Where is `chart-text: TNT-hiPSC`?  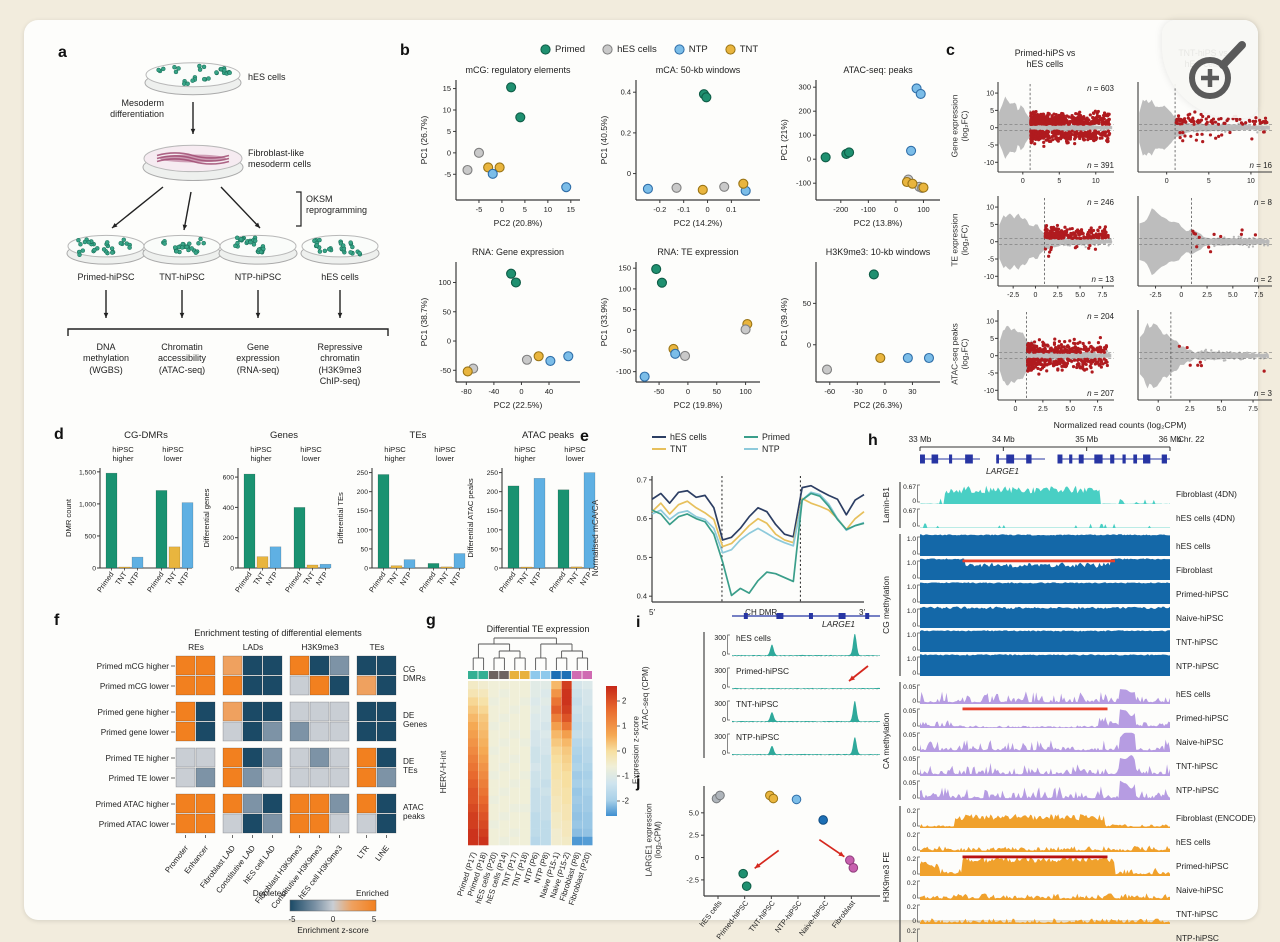
chart-text: TNT-hiPSC is located at coordinates (1197, 642).